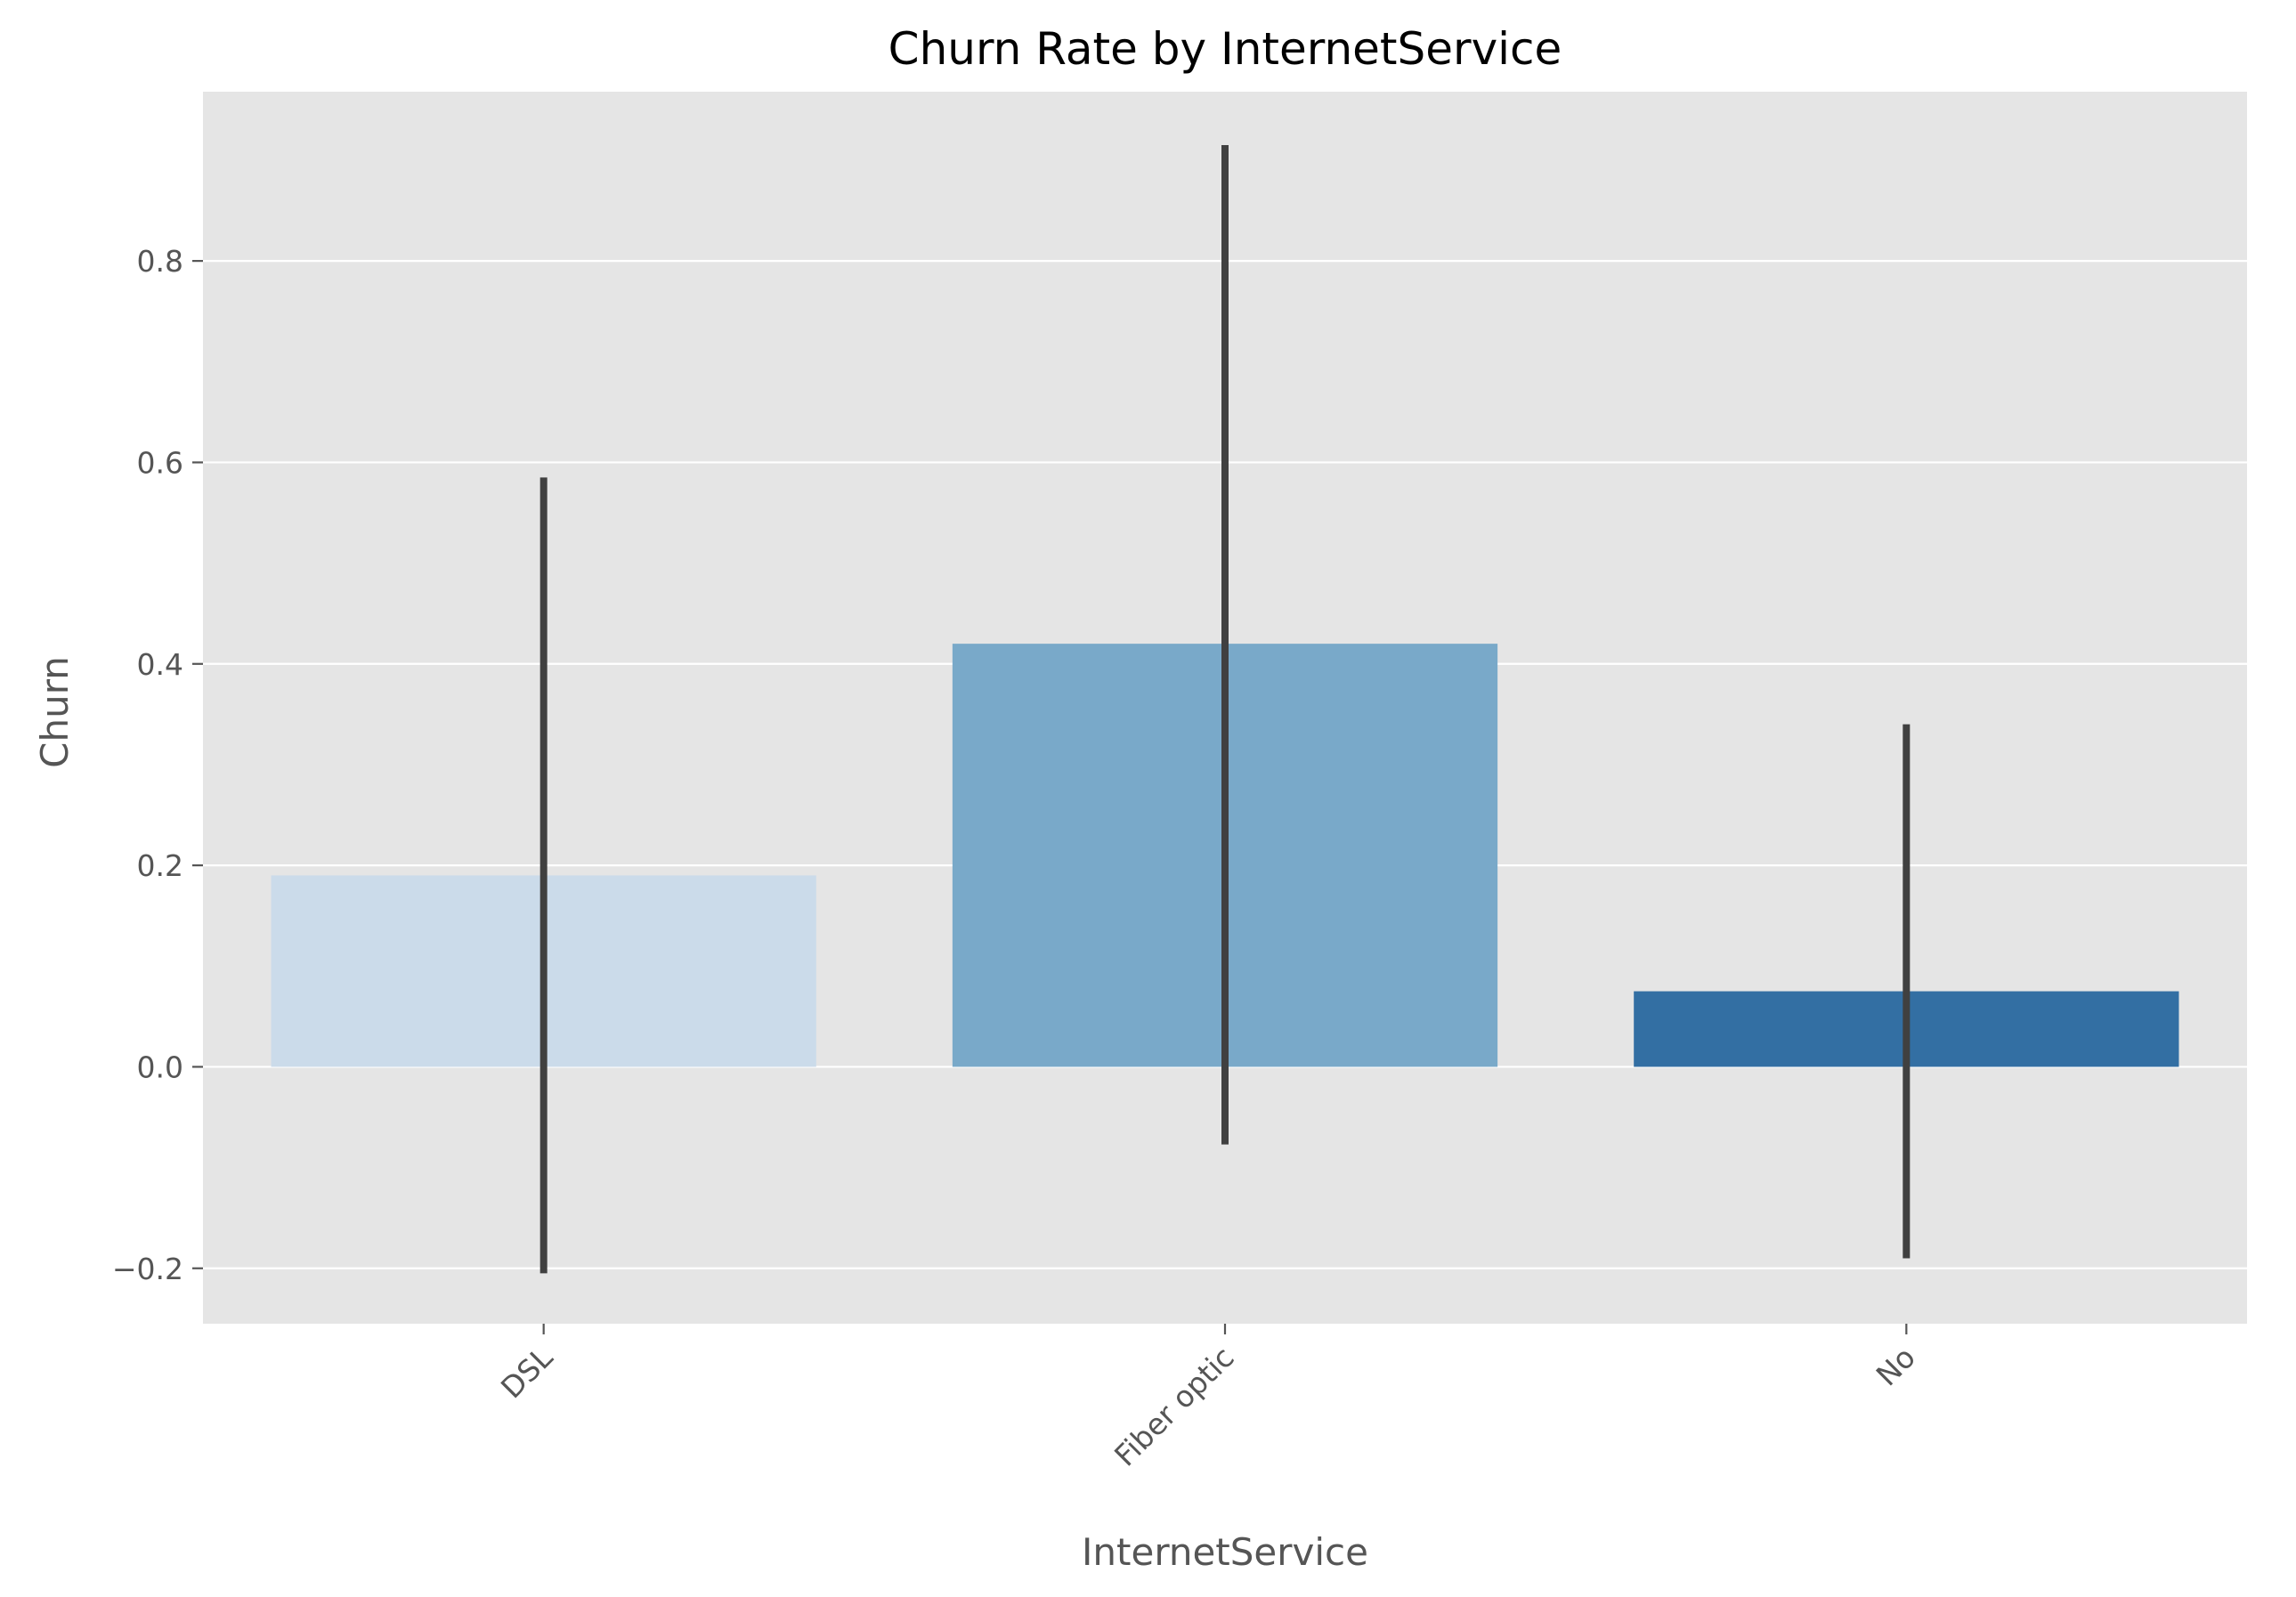 This screenshot has height=1597, width=2296. I want to click on y-axis-ticks: −0.2 0.0 0.2 0.4 0.6 0.8, so click(157, 765).